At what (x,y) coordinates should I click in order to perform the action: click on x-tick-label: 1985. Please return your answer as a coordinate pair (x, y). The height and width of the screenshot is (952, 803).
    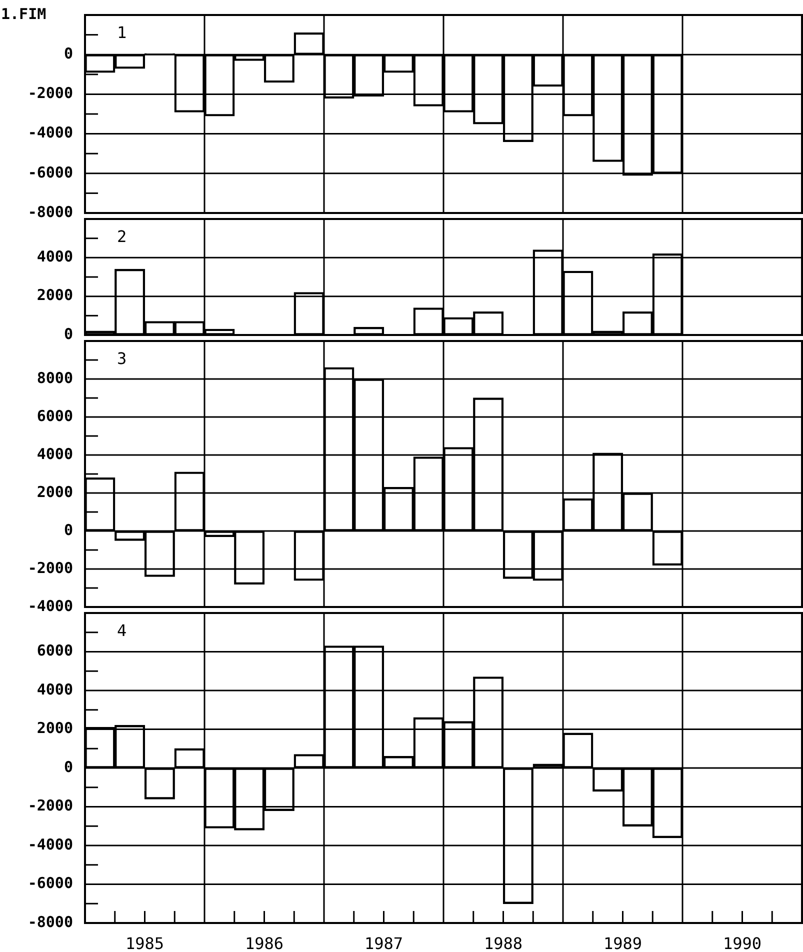
    Looking at the image, I should click on (144, 943).